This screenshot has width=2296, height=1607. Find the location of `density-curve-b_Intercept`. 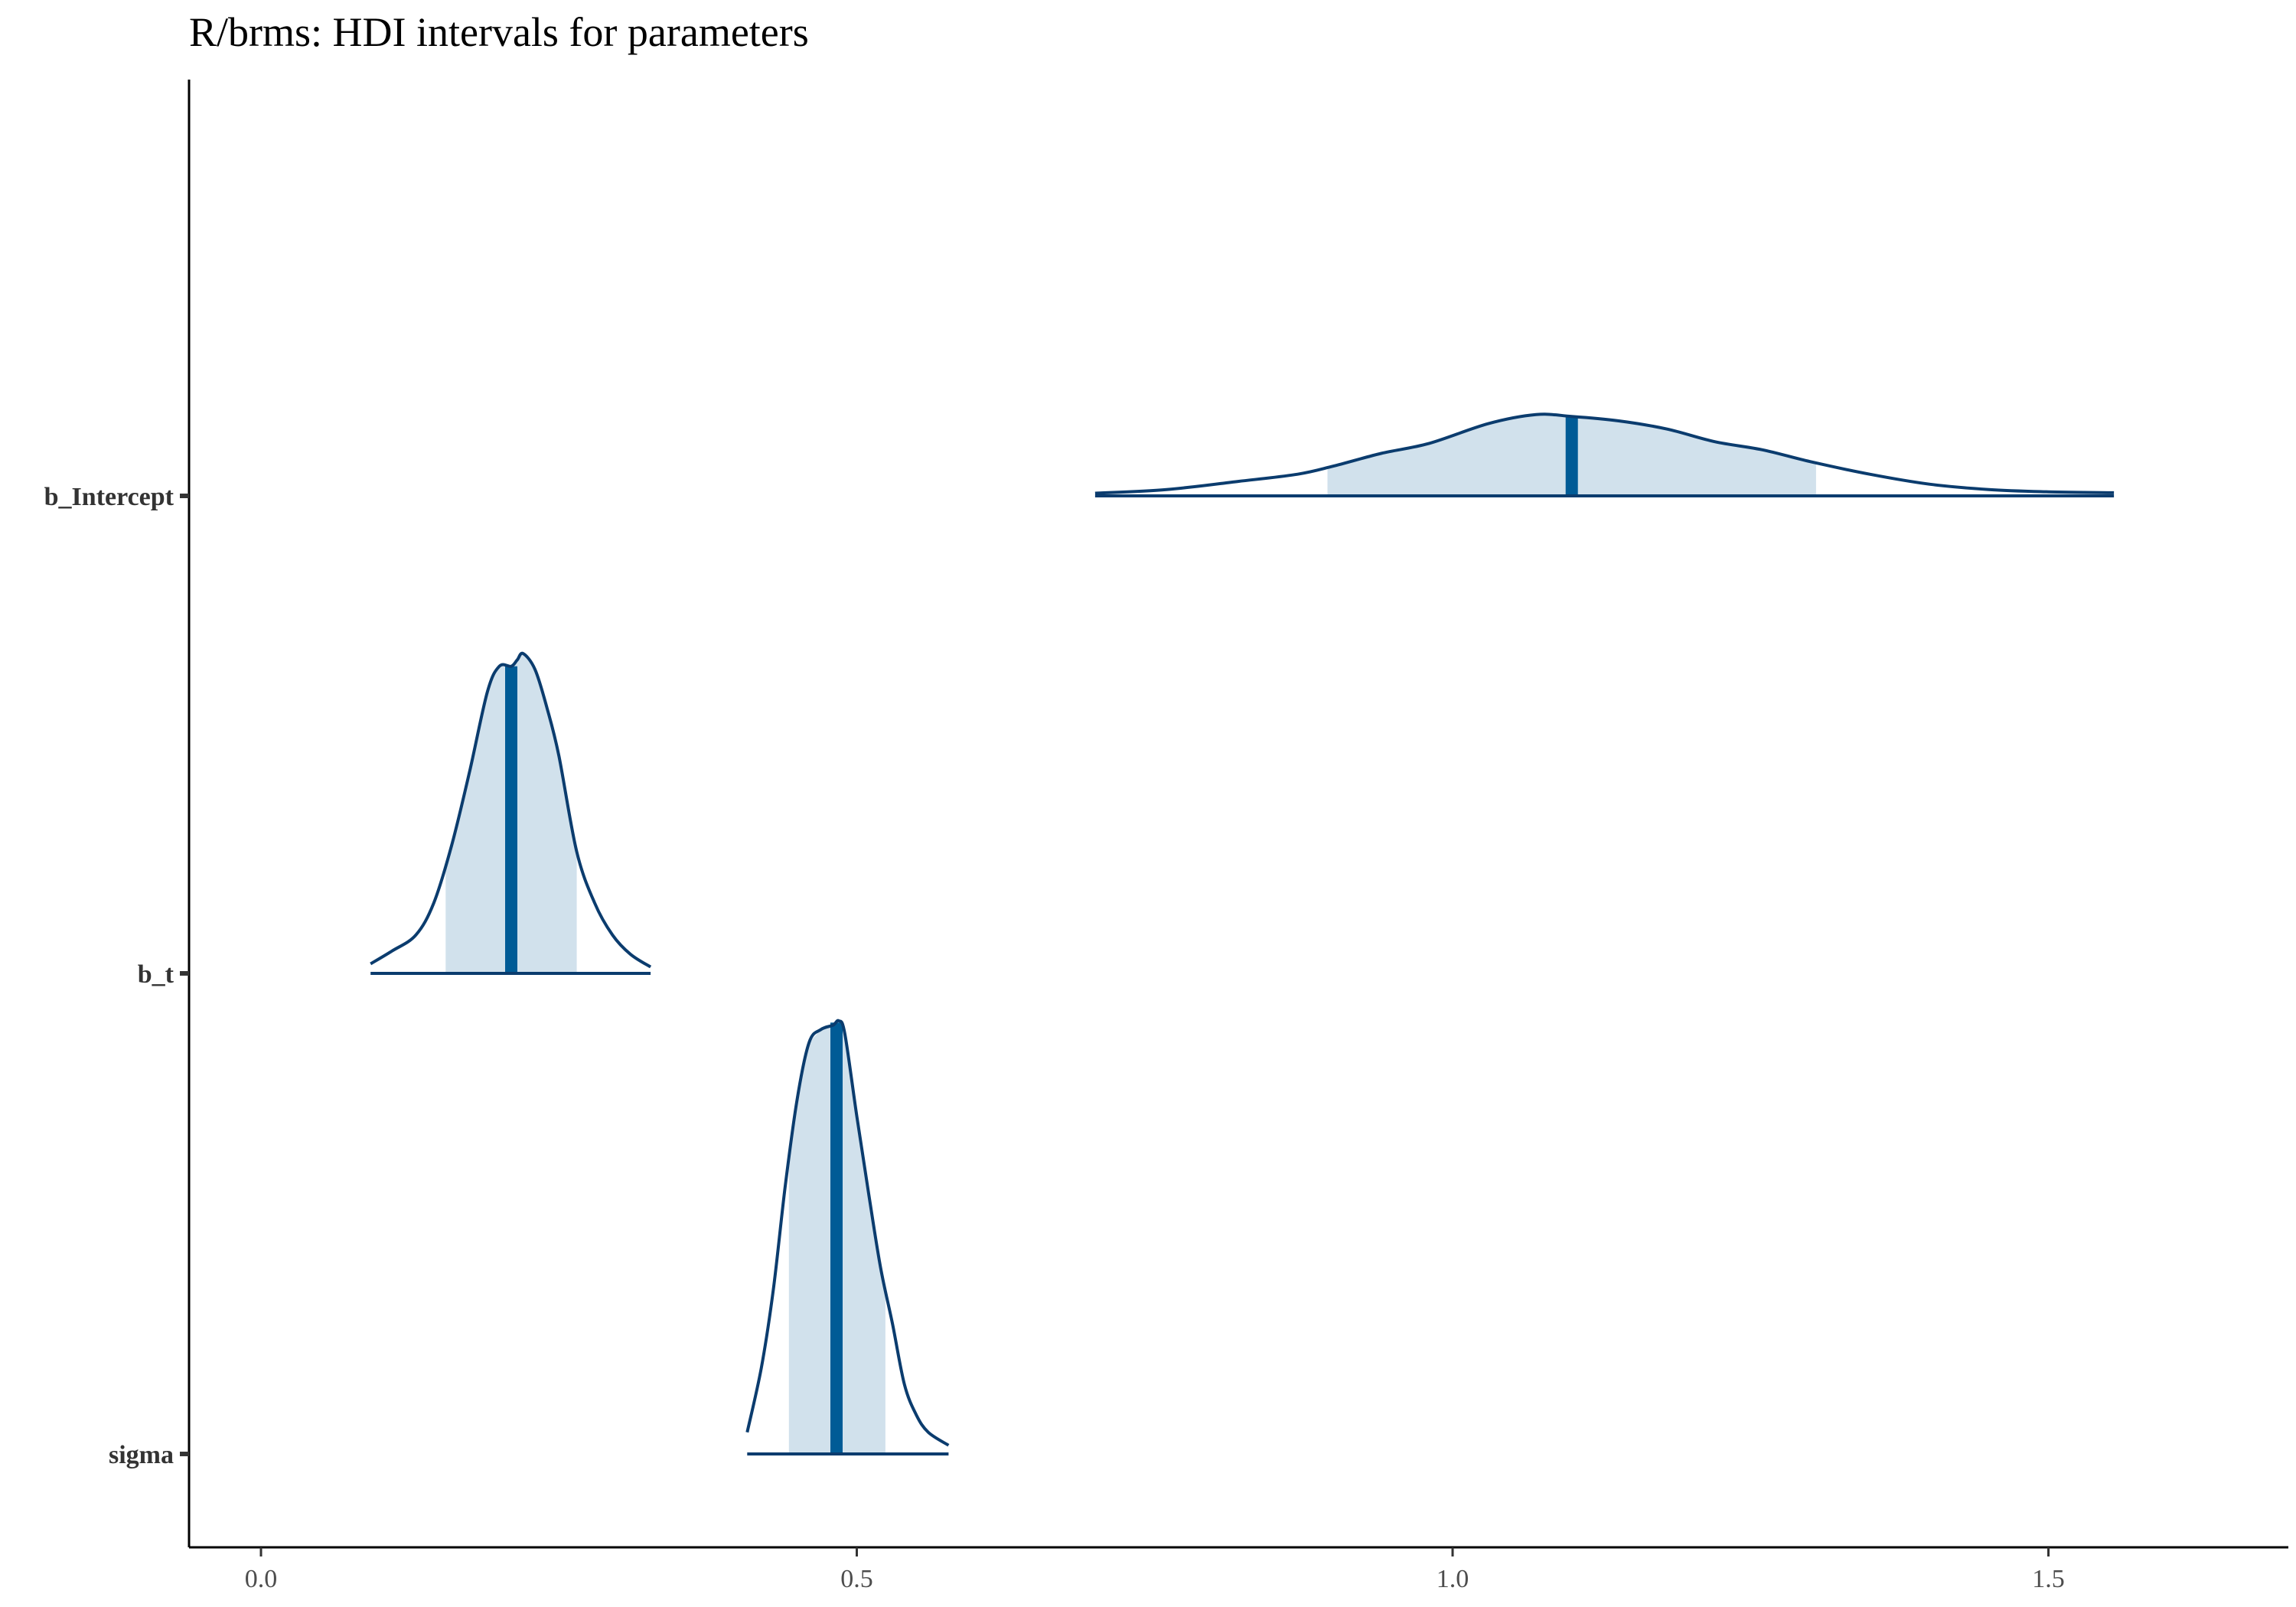

density-curve-b_Intercept is located at coordinates (1604, 454).